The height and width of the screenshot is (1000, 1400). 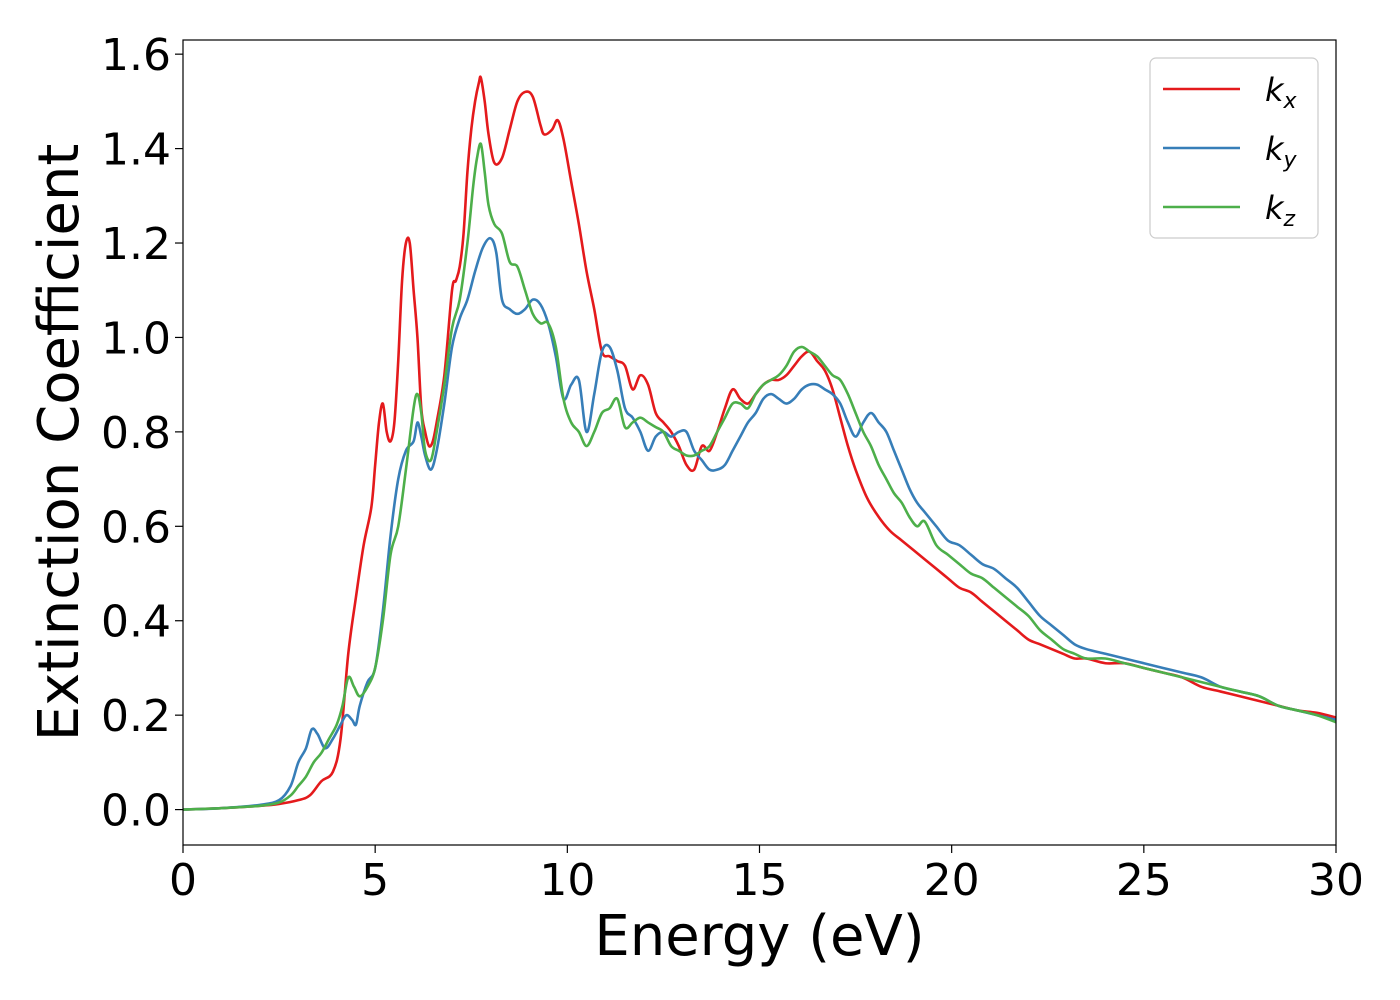 What do you see at coordinates (1144, 880) in the screenshot?
I see `x-tick-label: 25` at bounding box center [1144, 880].